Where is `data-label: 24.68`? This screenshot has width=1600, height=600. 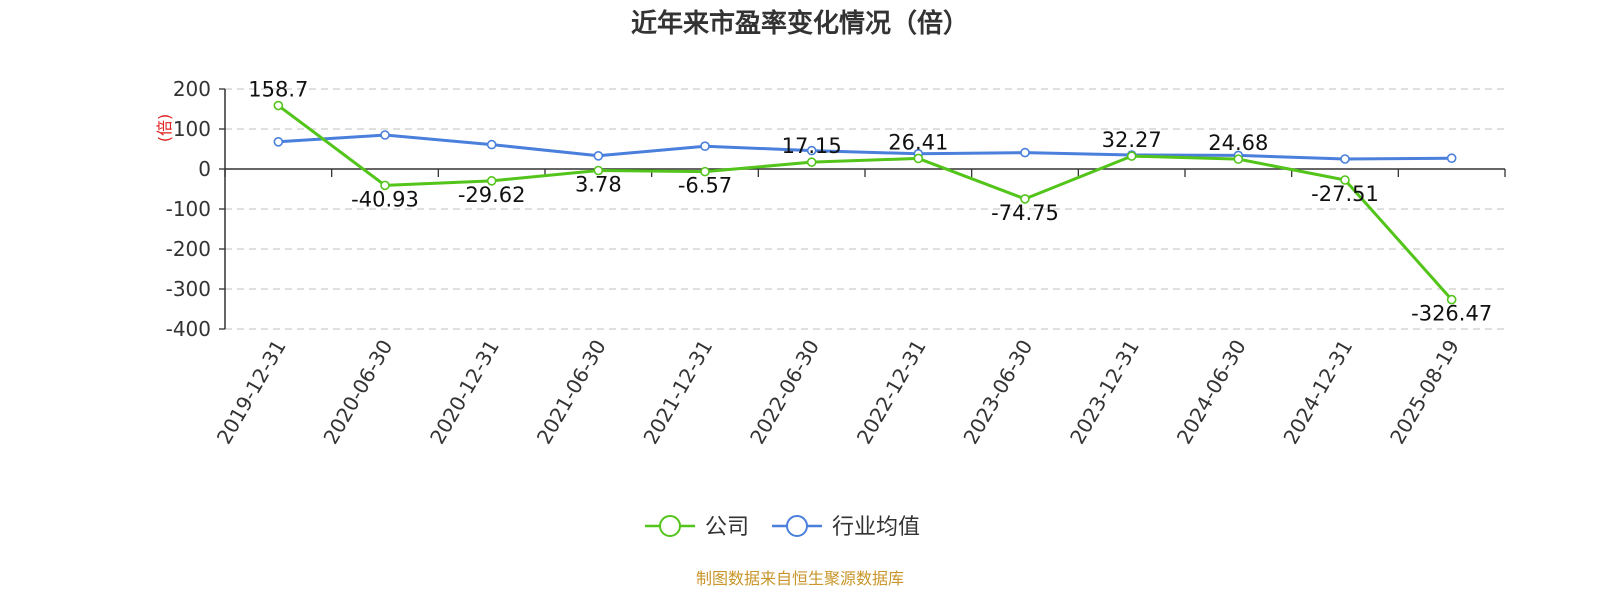
data-label: 24.68 is located at coordinates (1238, 143).